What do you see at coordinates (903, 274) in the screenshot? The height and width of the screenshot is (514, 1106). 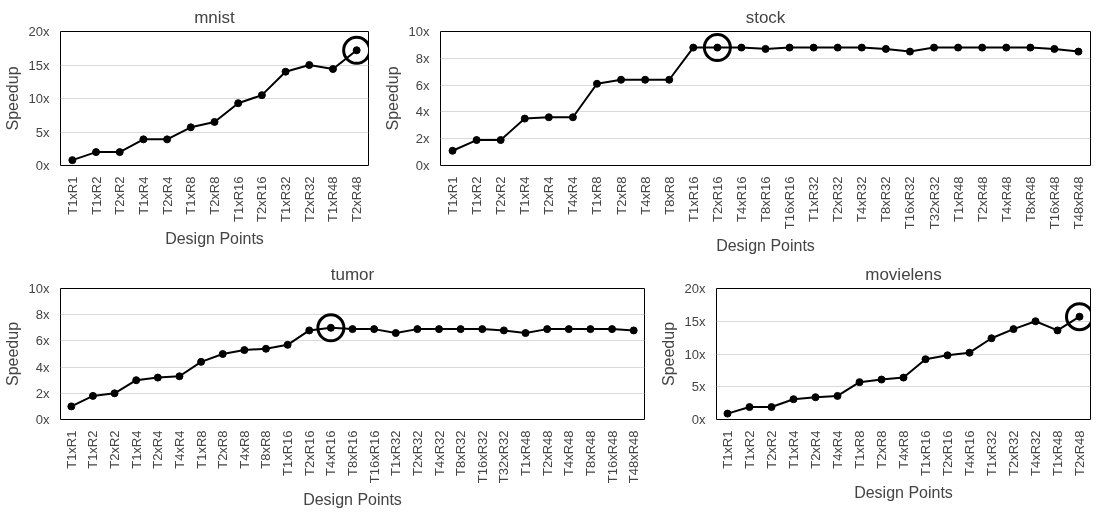 I see `chart-title: movielens` at bounding box center [903, 274].